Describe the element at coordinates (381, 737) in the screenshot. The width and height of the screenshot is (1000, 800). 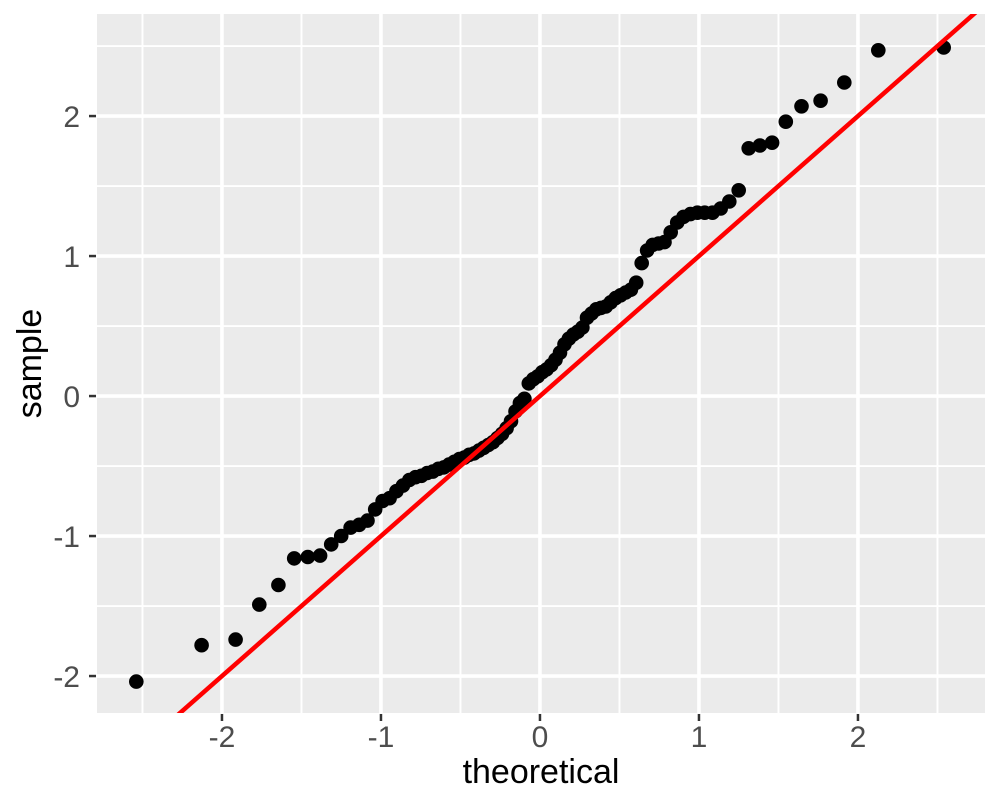
I see `x-tick-label: -1` at that location.